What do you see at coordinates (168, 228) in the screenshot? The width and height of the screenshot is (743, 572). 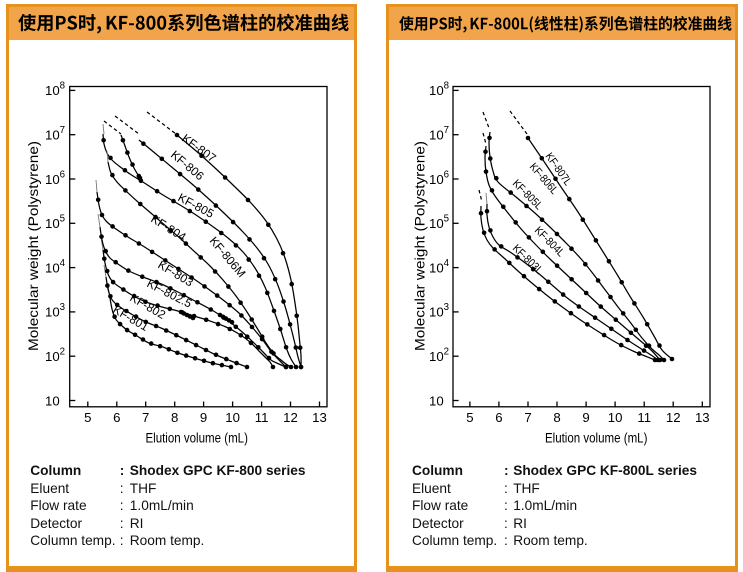 I see `svg-text: KF-804` at bounding box center [168, 228].